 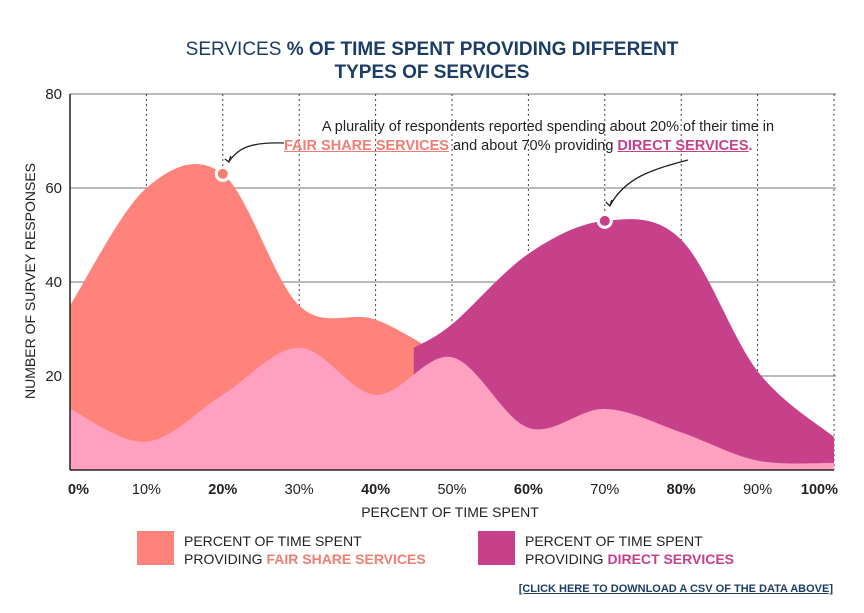 I want to click on x-tick-label-100: 100%, so click(x=819, y=490).